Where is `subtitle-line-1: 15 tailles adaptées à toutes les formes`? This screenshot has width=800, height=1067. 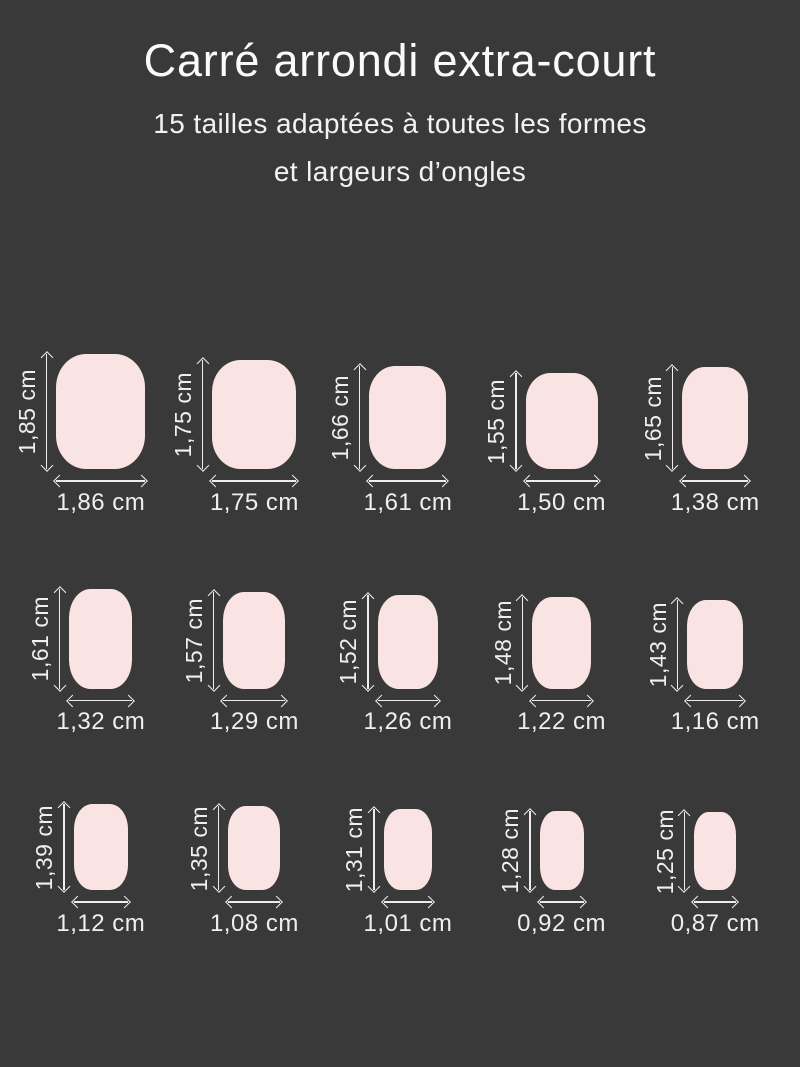
subtitle-line-1: 15 tailles adaptées à toutes les formes is located at coordinates (400, 123).